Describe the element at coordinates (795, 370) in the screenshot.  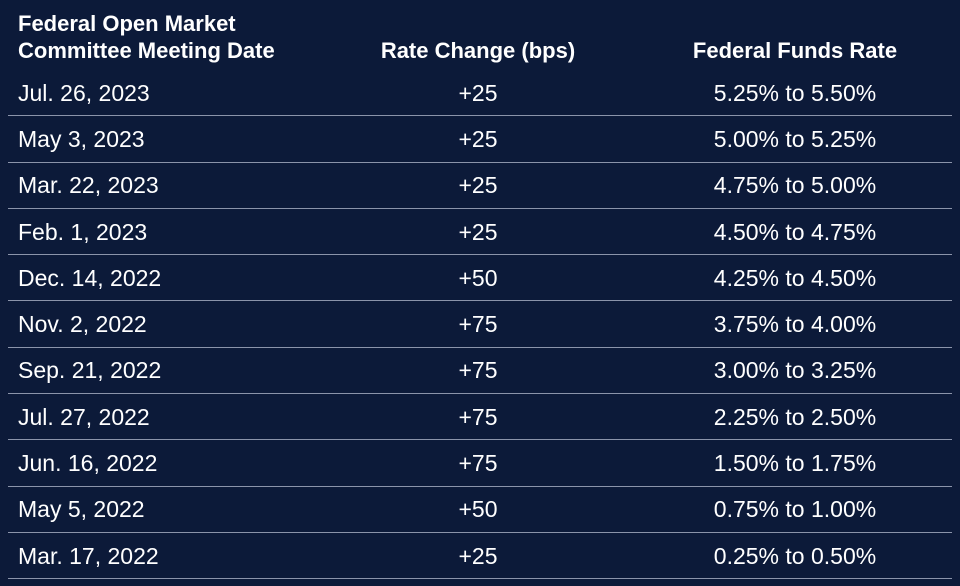
I see `table-cell: 3.00% to 3.25%` at that location.